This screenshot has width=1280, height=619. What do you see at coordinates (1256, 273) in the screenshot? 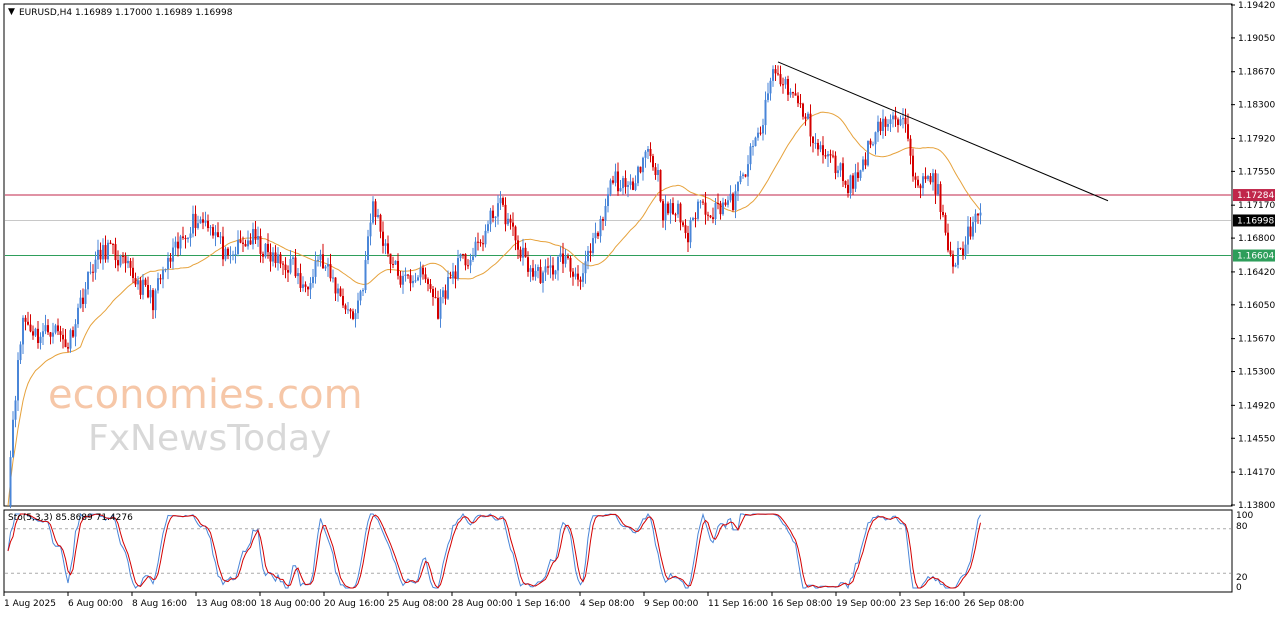
I see `price-tick-label: 1.16420` at bounding box center [1256, 273].